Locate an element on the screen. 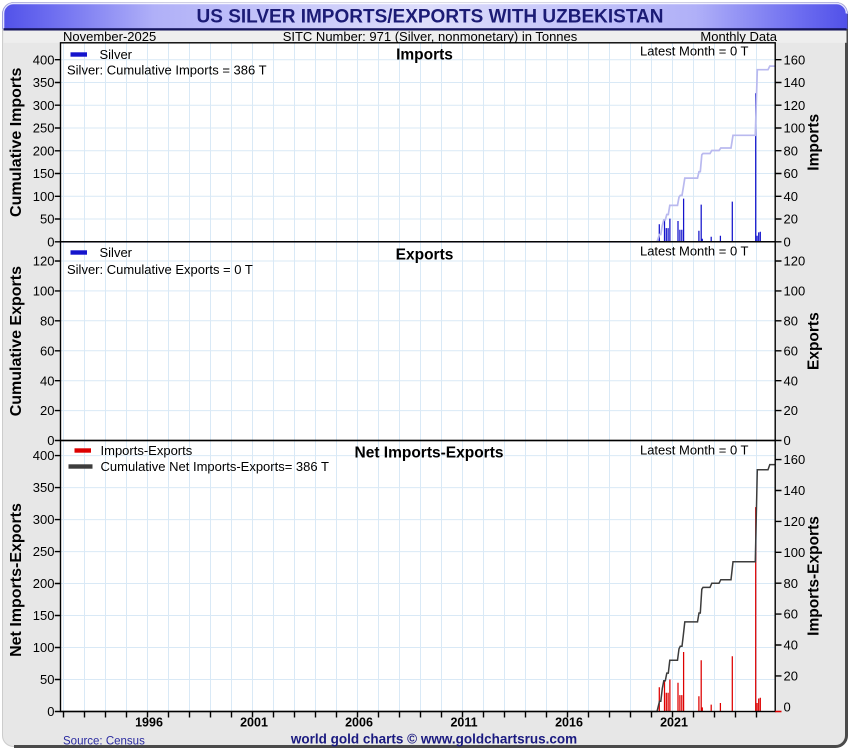 The image size is (850, 750). svg-text:Silver: Cumulative Imports = 3: Silver: Cumulative Imports = 386 T is located at coordinates (167, 69).